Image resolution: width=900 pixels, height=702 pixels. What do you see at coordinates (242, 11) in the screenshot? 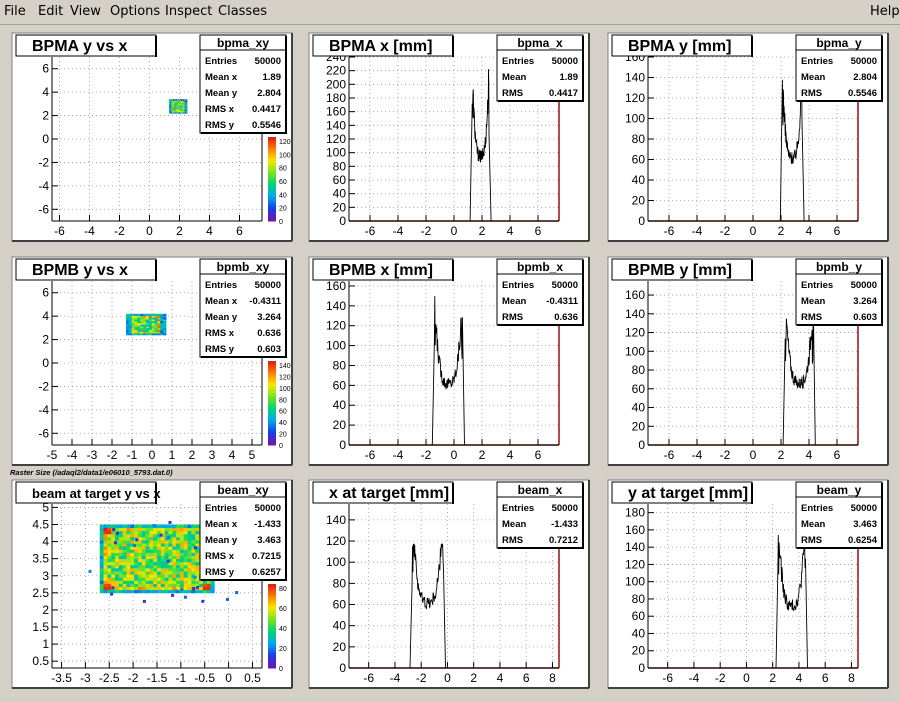
I see `menu-classes: Classes` at bounding box center [242, 11].